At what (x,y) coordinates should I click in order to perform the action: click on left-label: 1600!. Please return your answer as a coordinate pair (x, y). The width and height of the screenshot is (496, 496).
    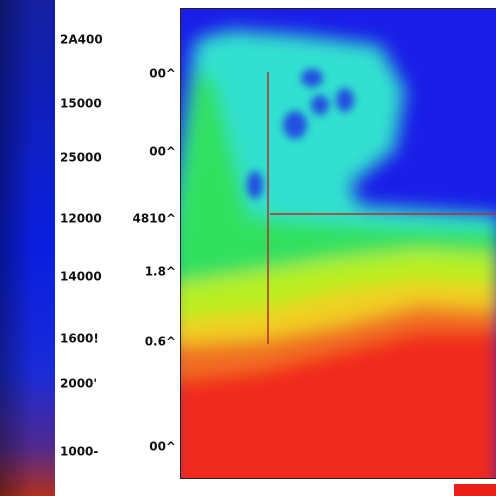
    Looking at the image, I should click on (79, 339).